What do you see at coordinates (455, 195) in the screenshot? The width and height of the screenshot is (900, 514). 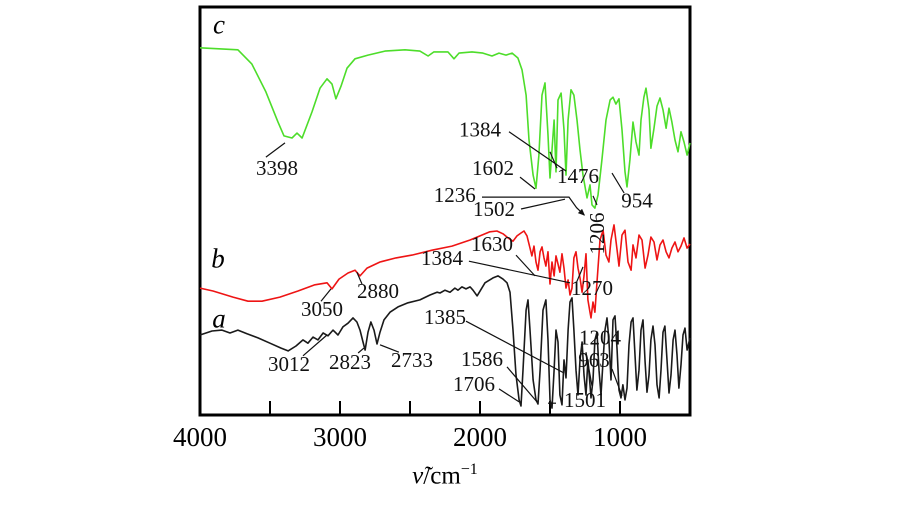 I see `peak-annotation-1236: 1236` at bounding box center [455, 195].